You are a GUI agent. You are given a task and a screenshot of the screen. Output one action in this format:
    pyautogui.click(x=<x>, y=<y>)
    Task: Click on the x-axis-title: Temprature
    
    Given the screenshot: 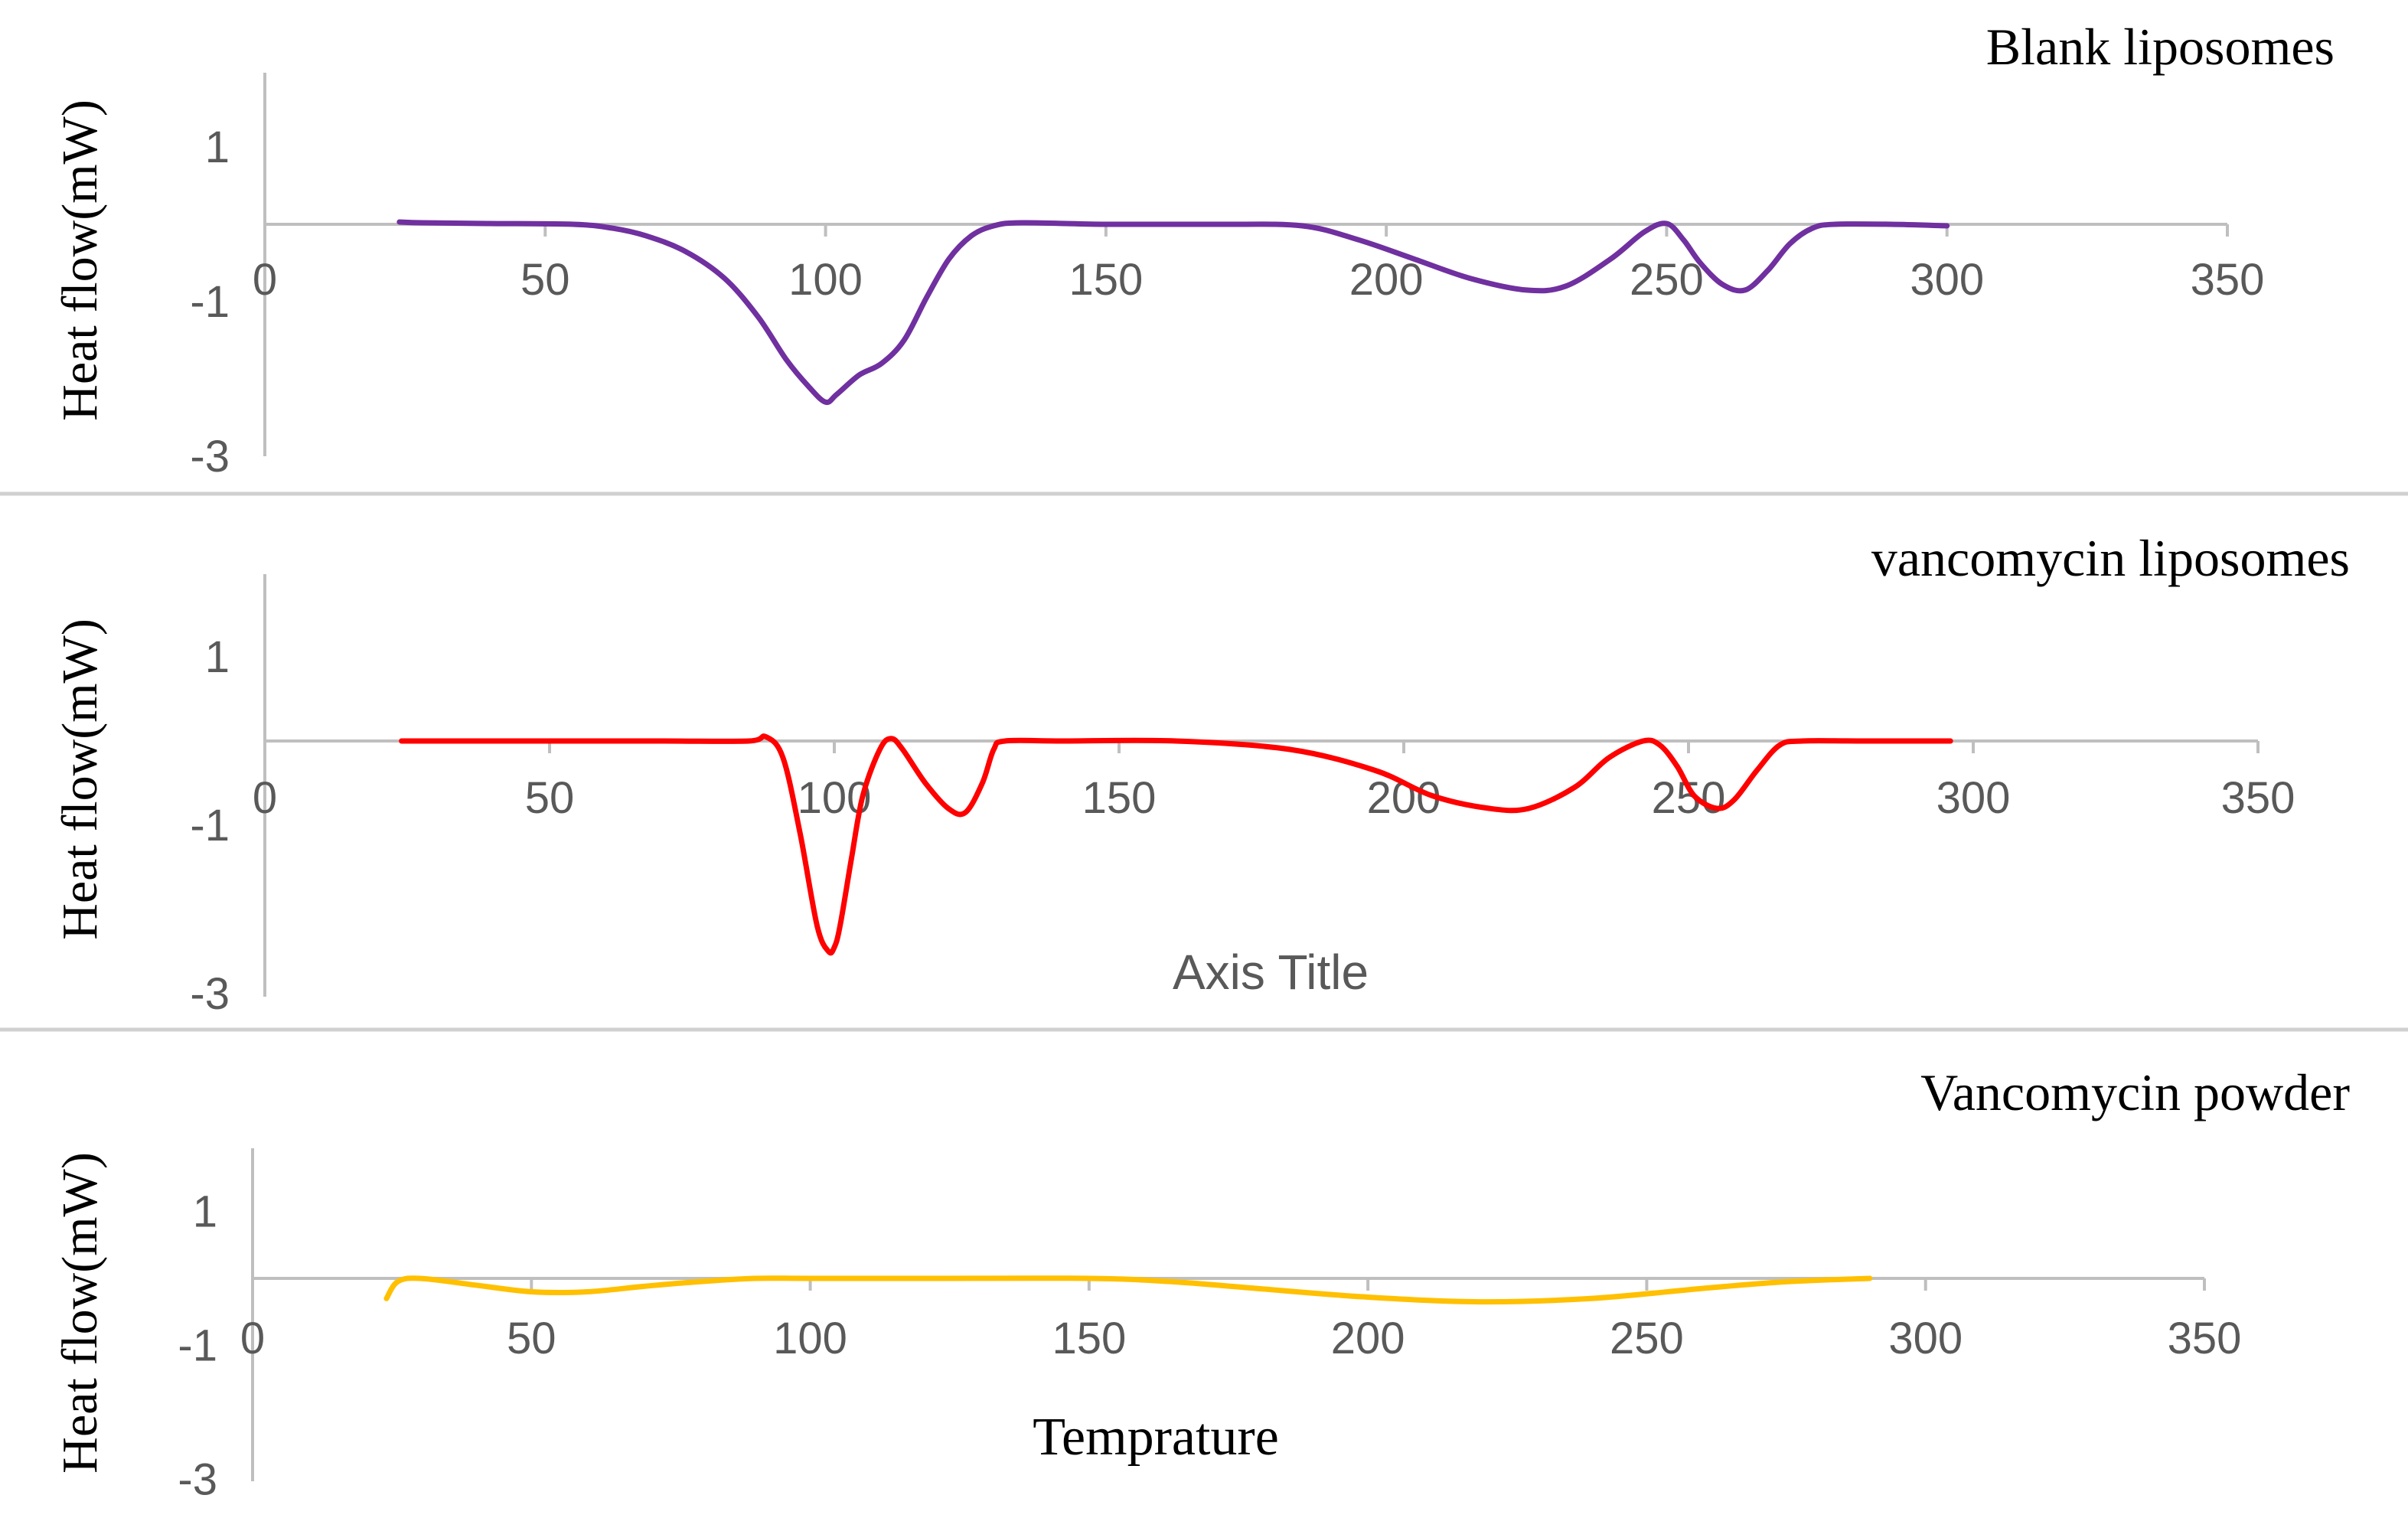 What is the action you would take?
    pyautogui.click(x=1156, y=1437)
    